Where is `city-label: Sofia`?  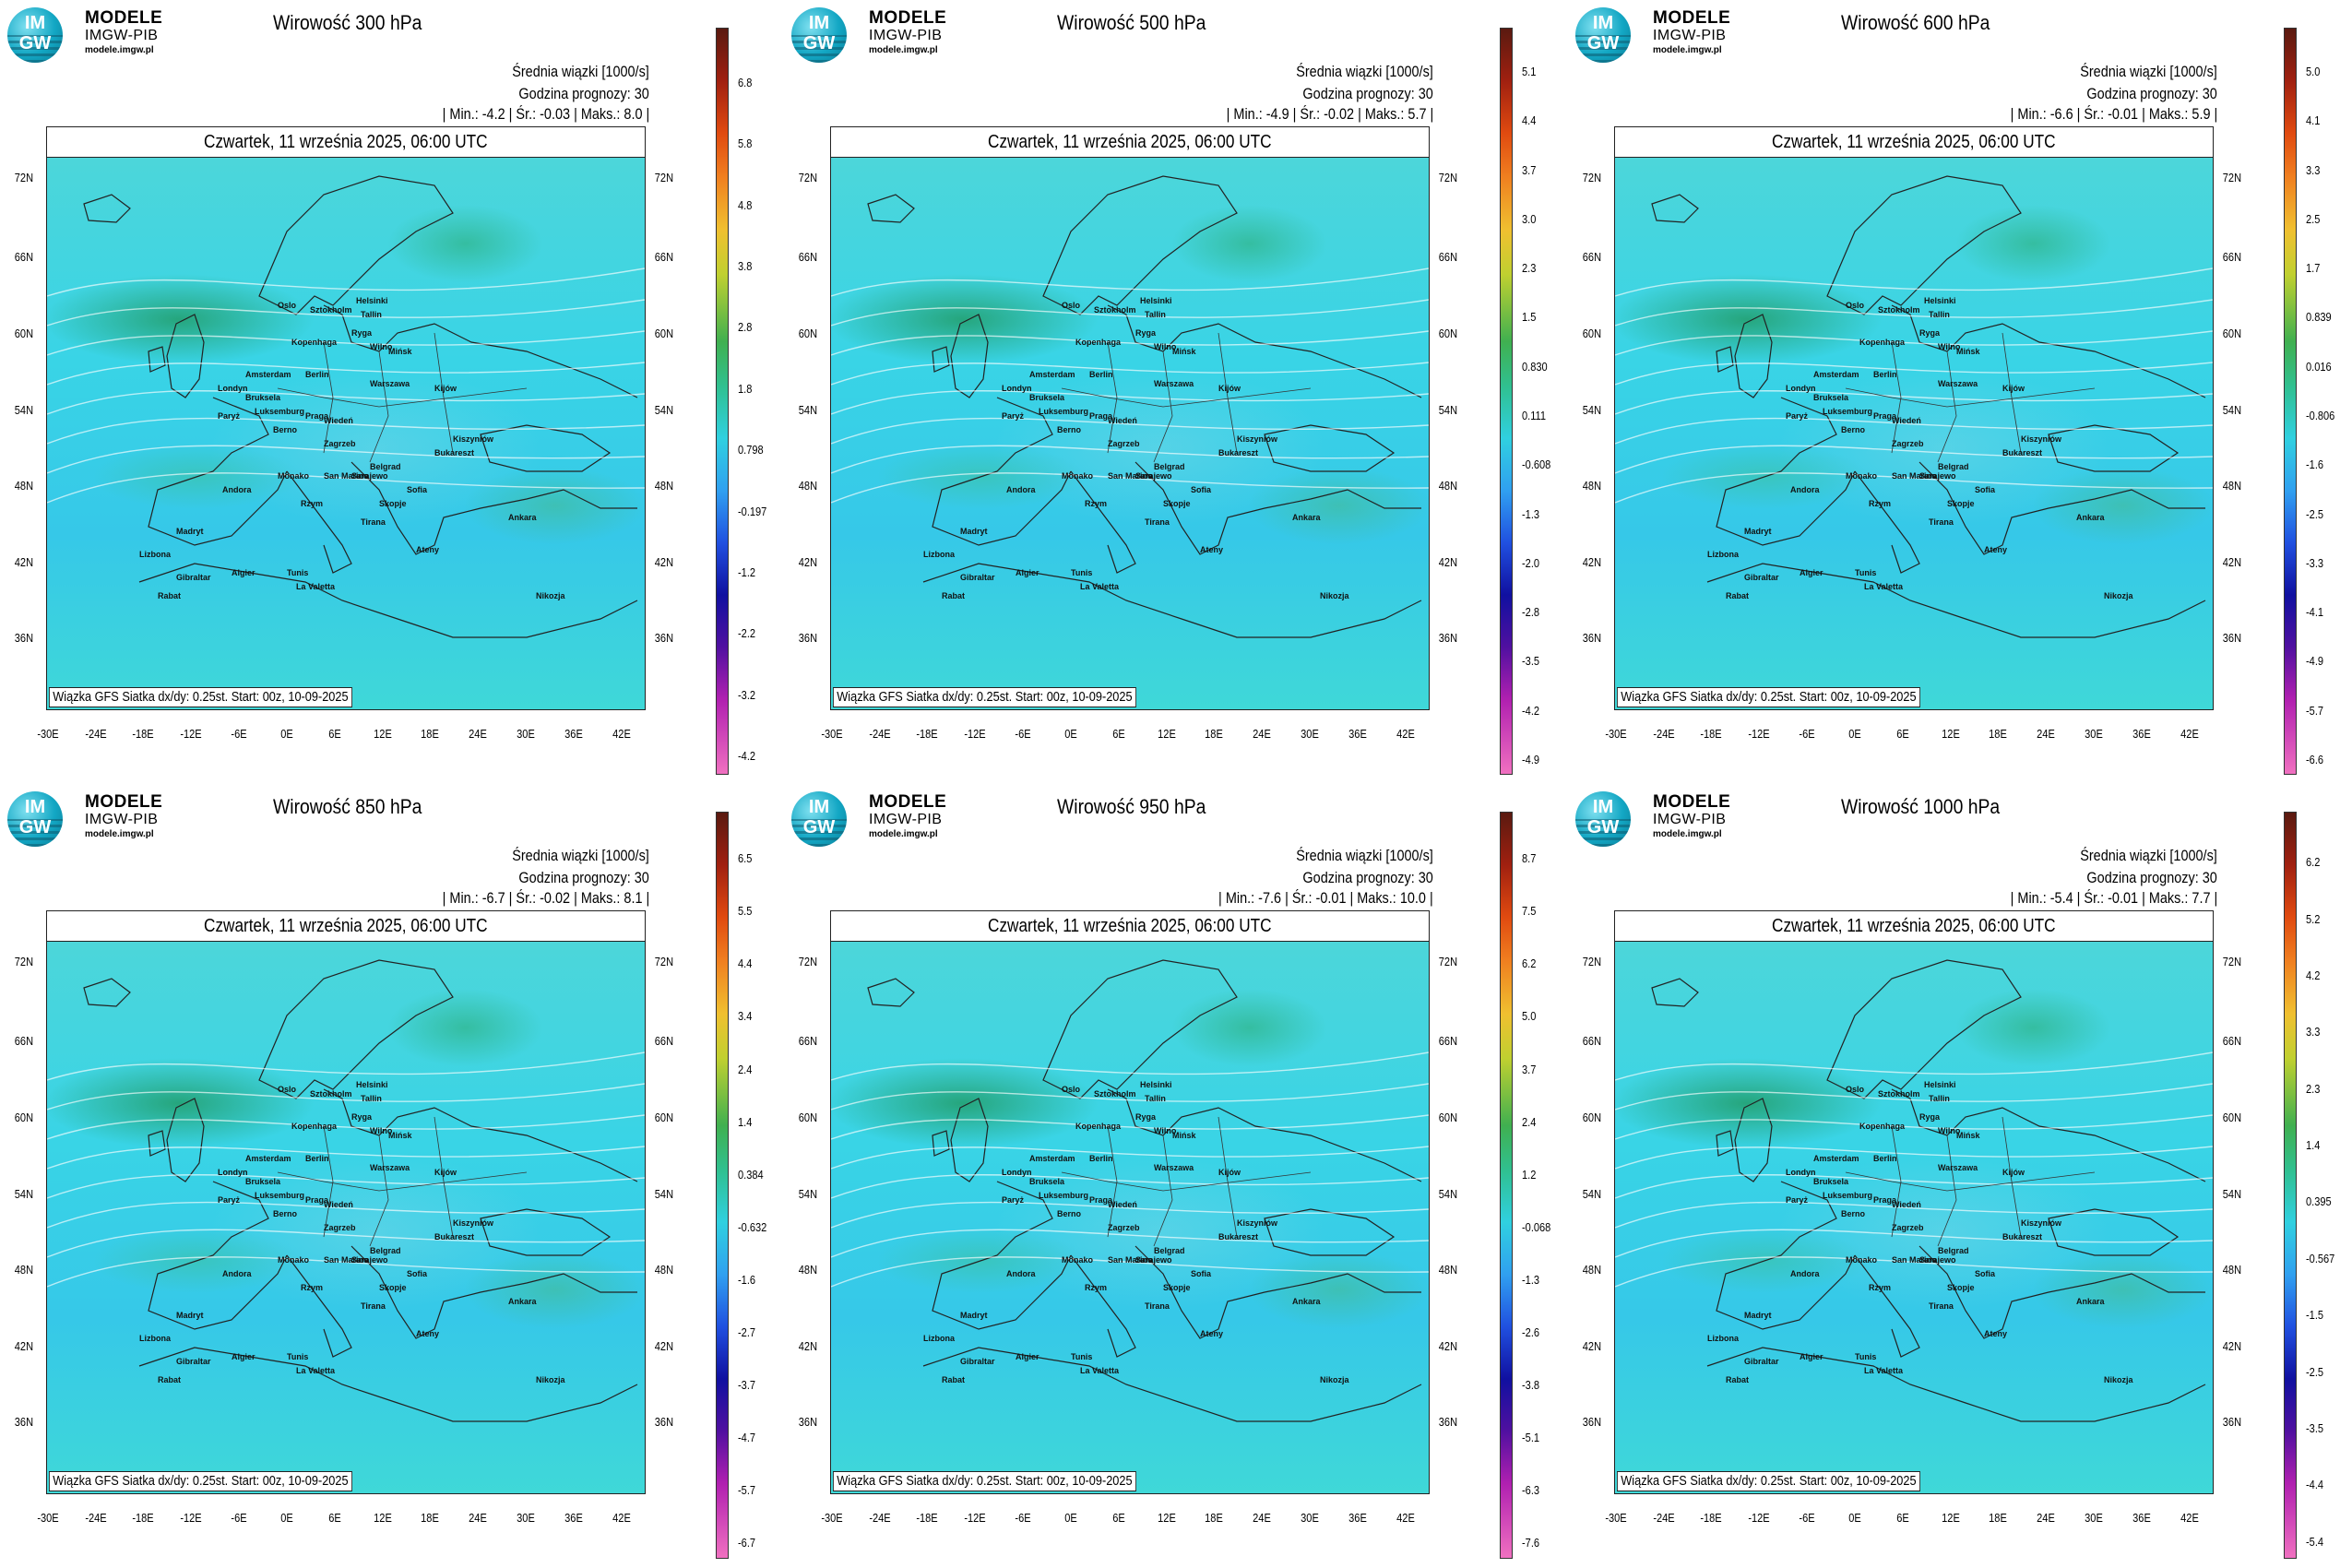
city-label: Sofia is located at coordinates (1985, 1273).